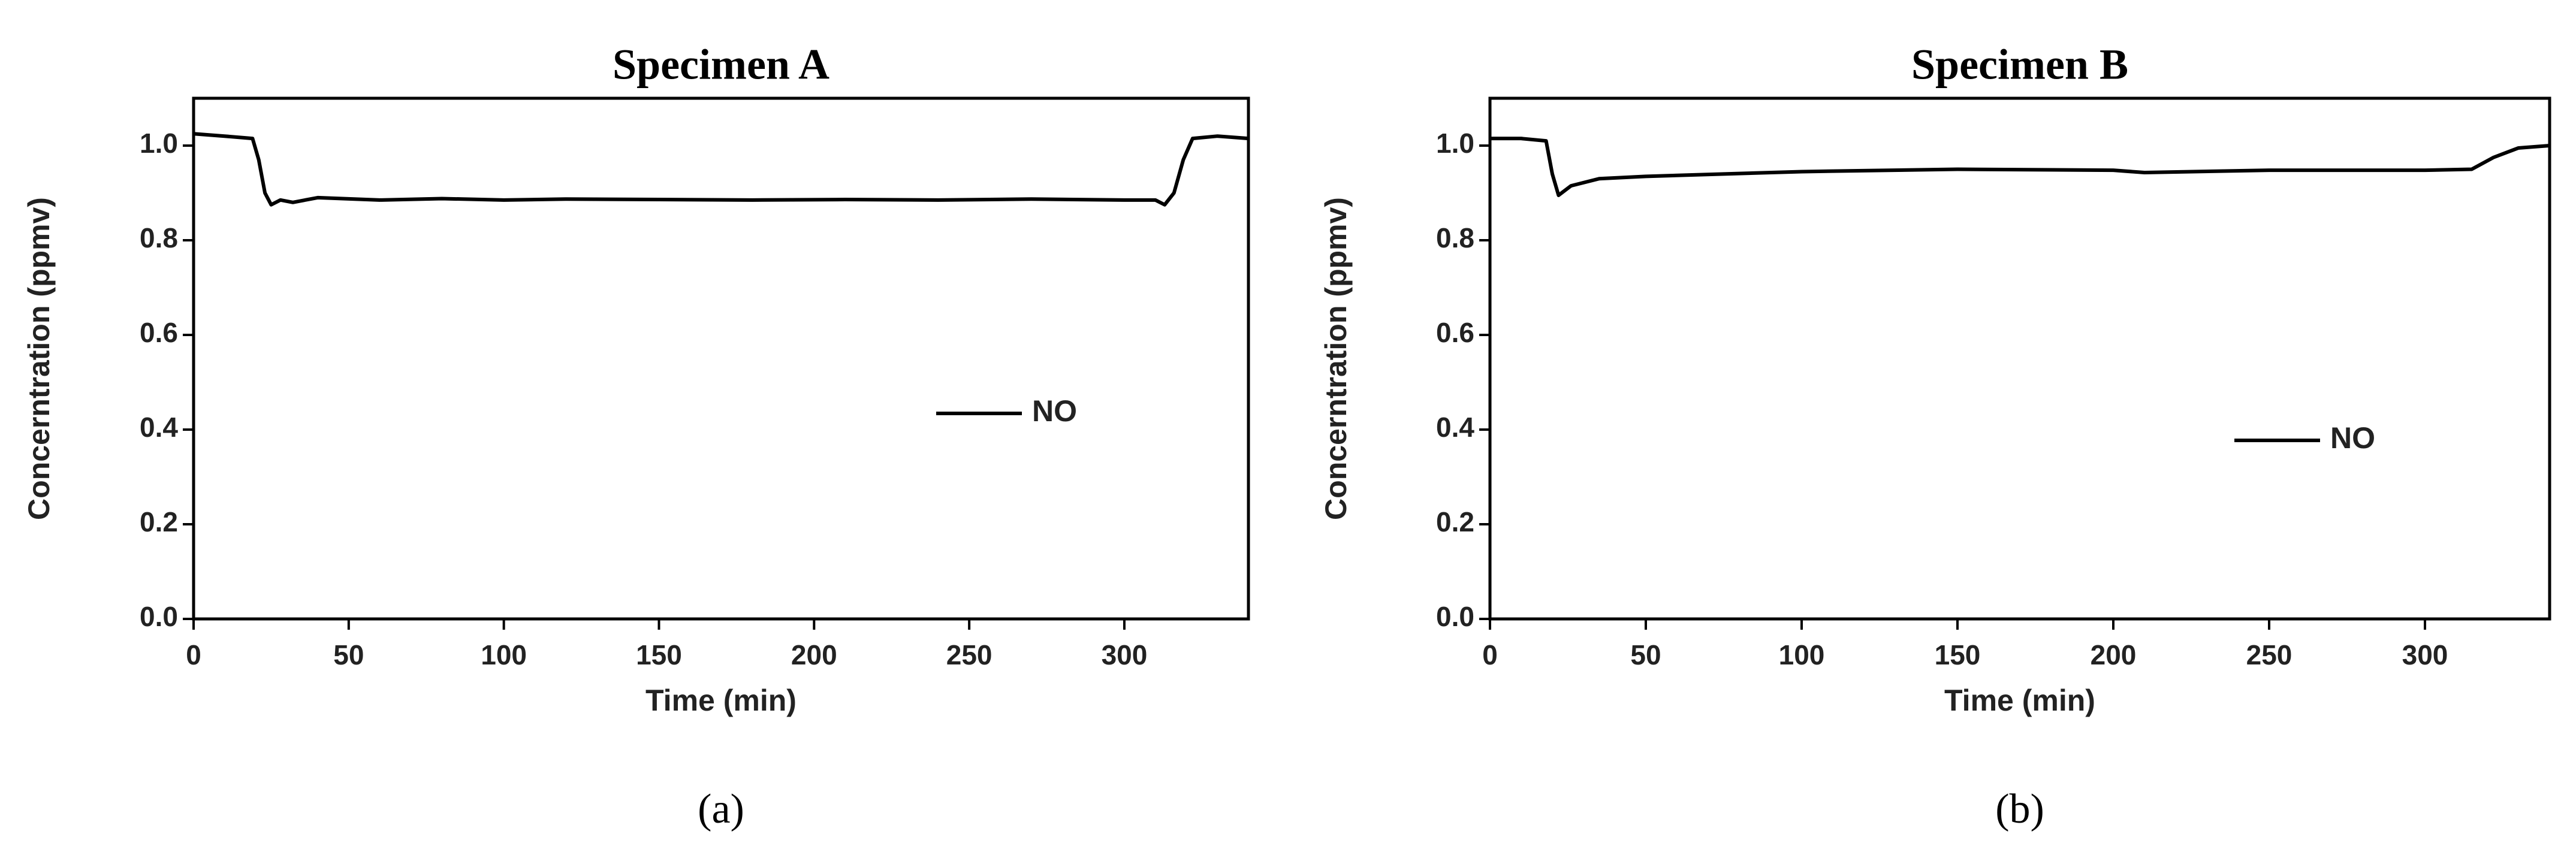  Describe the element at coordinates (721, 65) in the screenshot. I see `chart-title: Specimen A` at that location.